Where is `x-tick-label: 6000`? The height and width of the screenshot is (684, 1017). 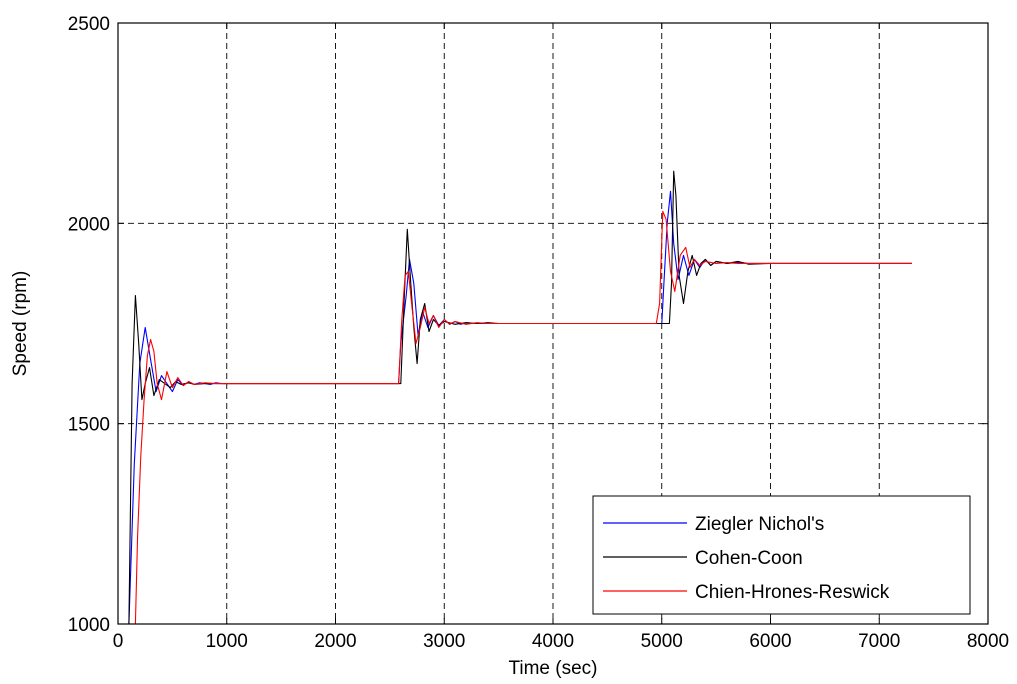
x-tick-label: 6000 is located at coordinates (770, 641).